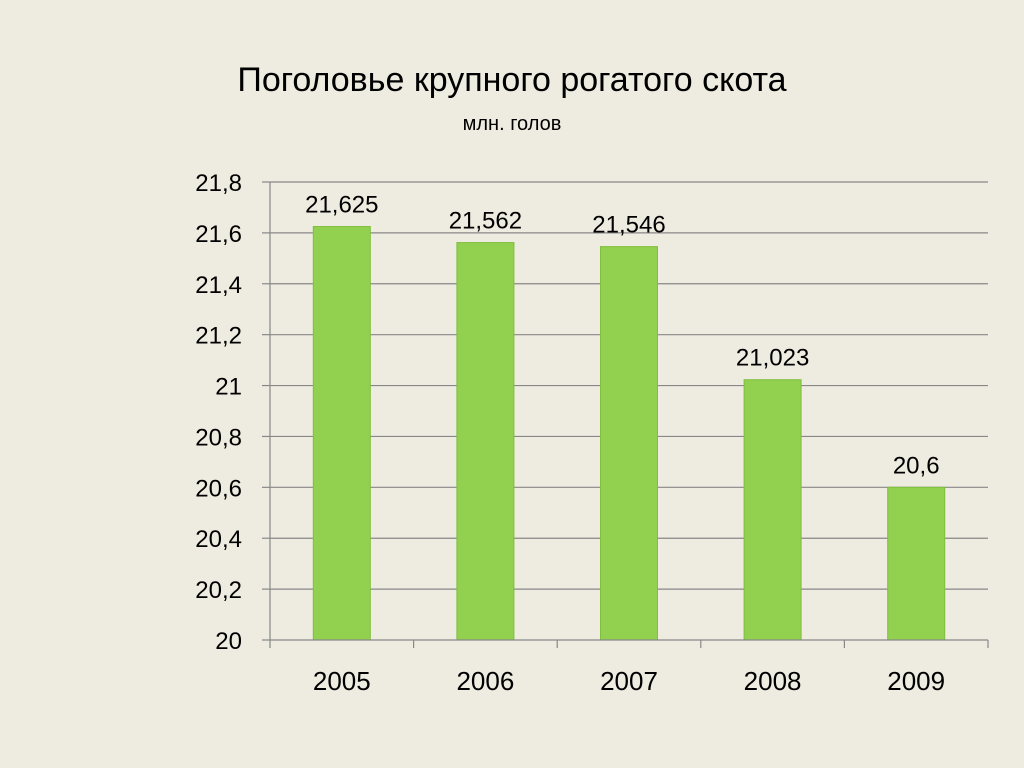 The width and height of the screenshot is (1024, 768). I want to click on x-tick-label: 2007, so click(629, 681).